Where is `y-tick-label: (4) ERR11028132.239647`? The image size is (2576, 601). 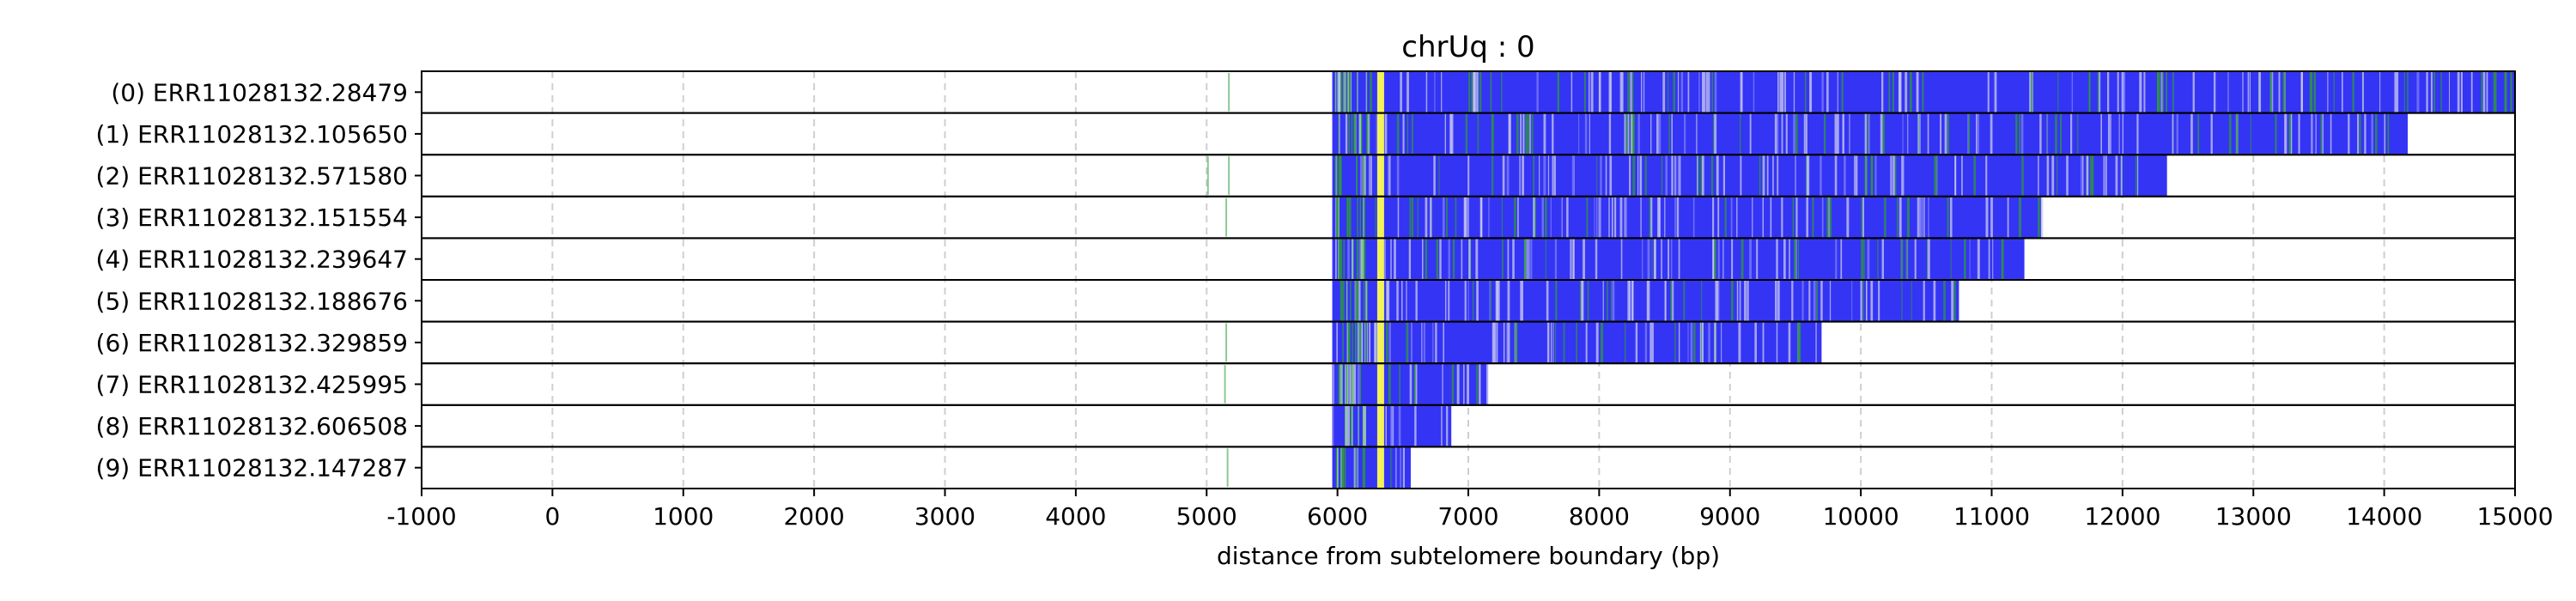
y-tick-label: (4) ERR11028132.239647 is located at coordinates (252, 260).